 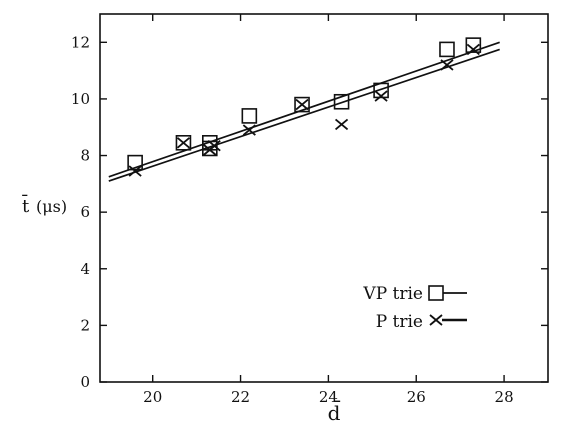 What do you see at coordinates (25, 205) in the screenshot?
I see `y-axis-label-main: t̄` at bounding box center [25, 205].